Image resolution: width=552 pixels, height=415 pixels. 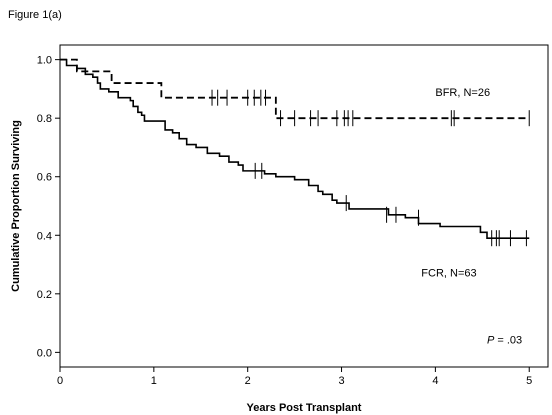 What do you see at coordinates (44, 61) in the screenshot?
I see `y-tick-label: 1.0` at bounding box center [44, 61].